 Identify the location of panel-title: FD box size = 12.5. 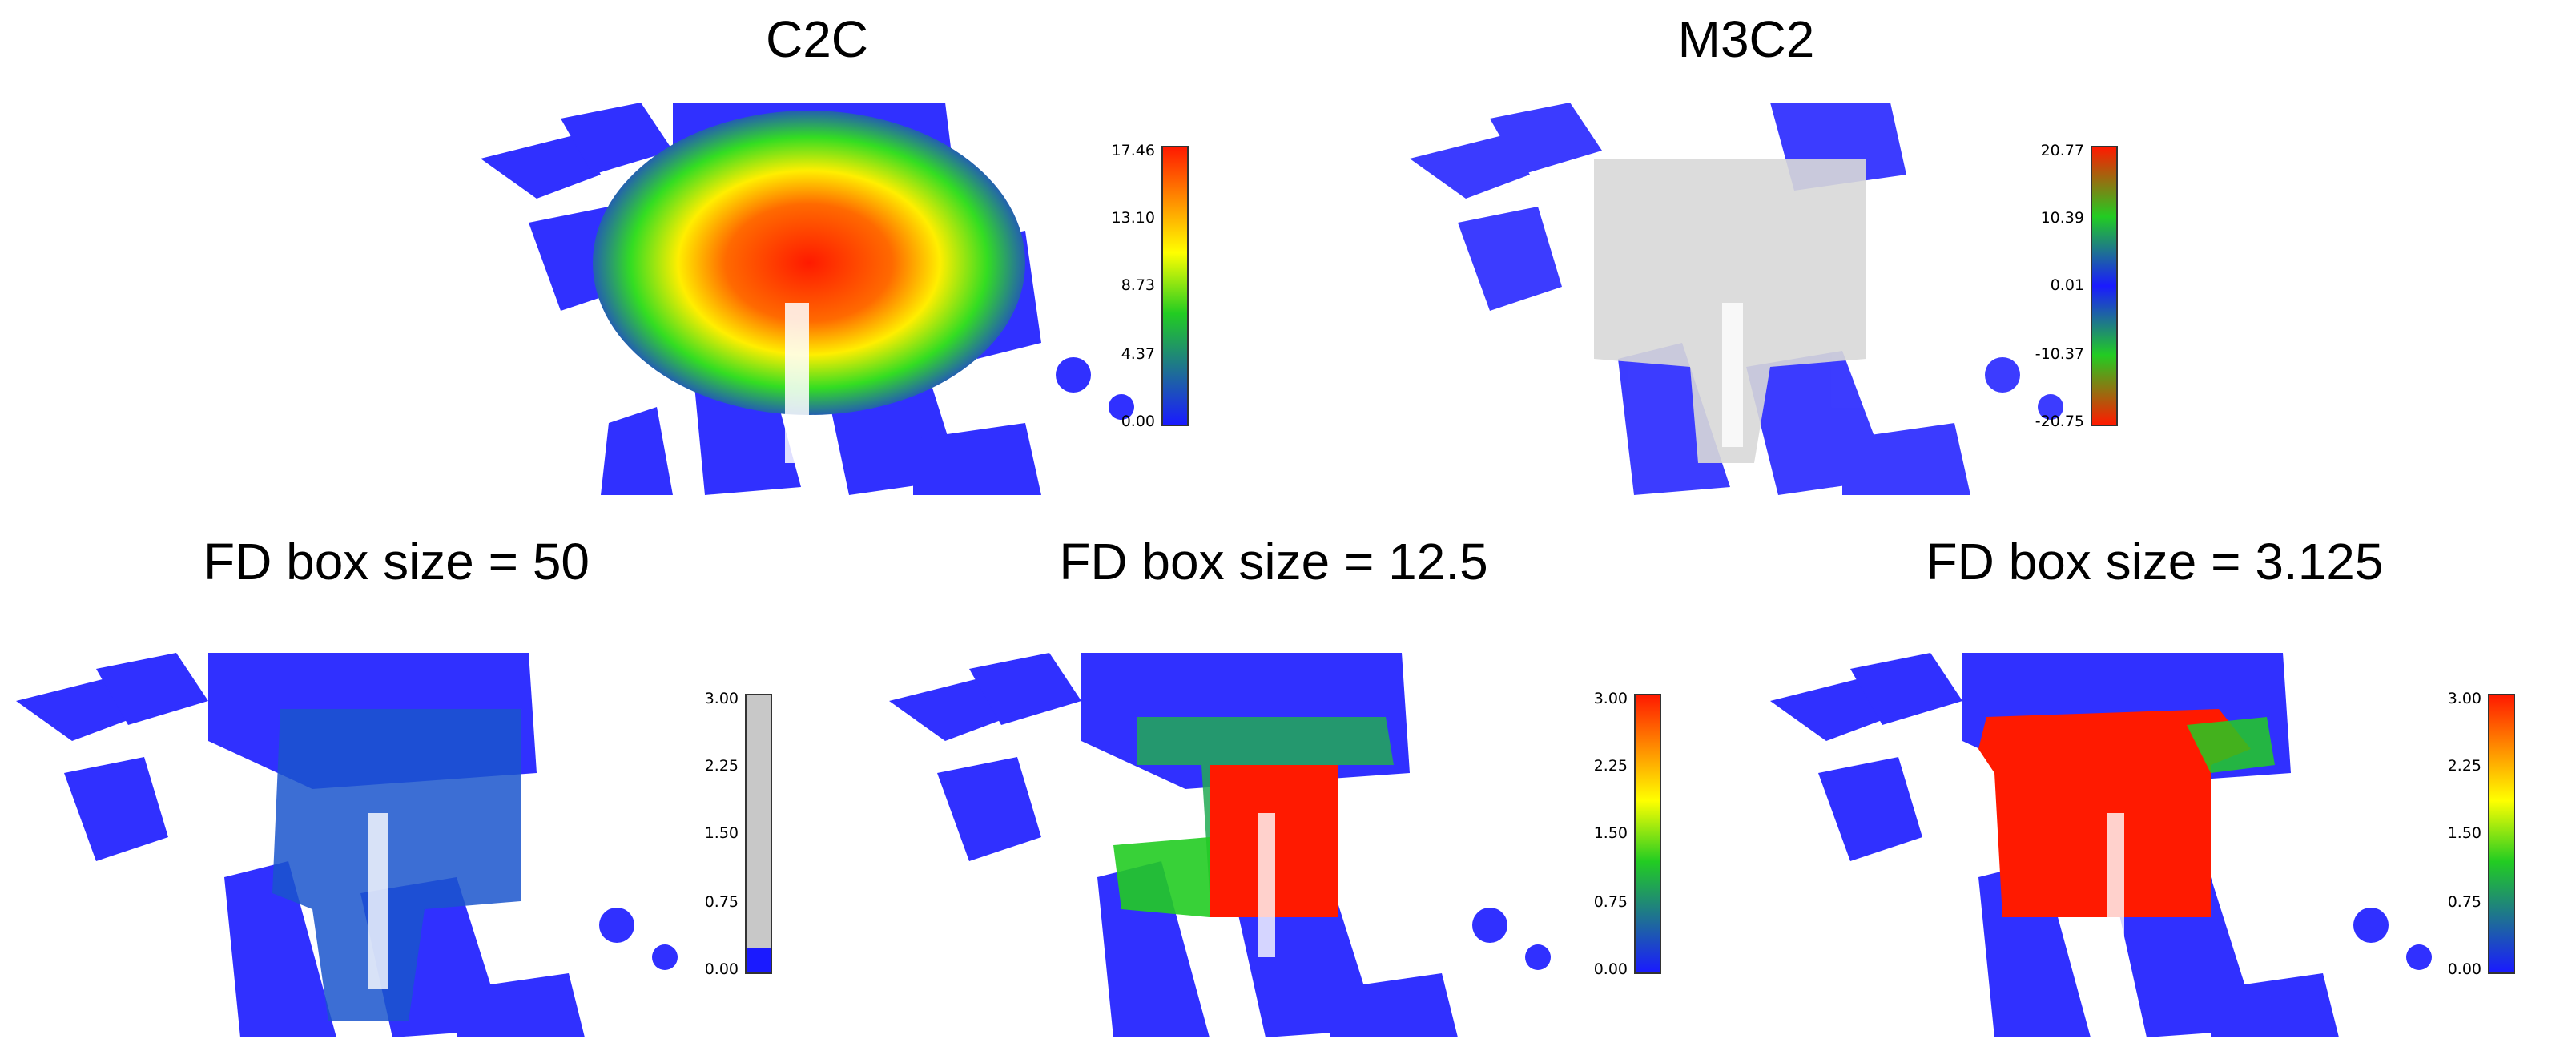
(1274, 561).